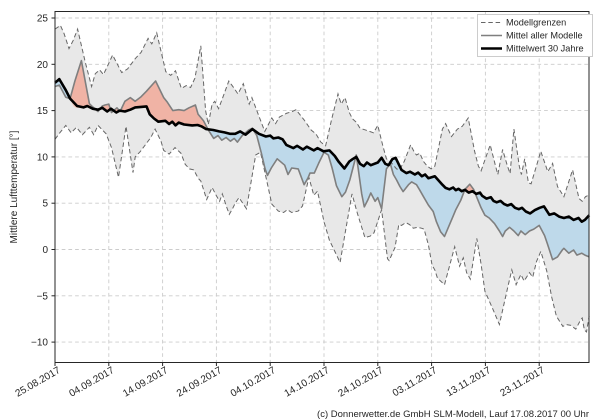 The image size is (600, 420). What do you see at coordinates (545, 49) in the screenshot?
I see `svg-text: Mittelwert 30 Jahre` at bounding box center [545, 49].